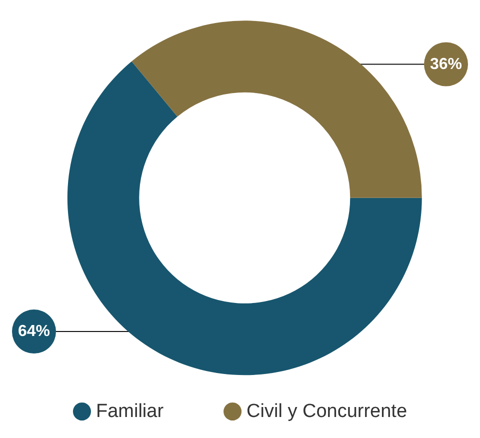  Describe the element at coordinates (34, 331) in the screenshot. I see `data-label: 64%` at that location.